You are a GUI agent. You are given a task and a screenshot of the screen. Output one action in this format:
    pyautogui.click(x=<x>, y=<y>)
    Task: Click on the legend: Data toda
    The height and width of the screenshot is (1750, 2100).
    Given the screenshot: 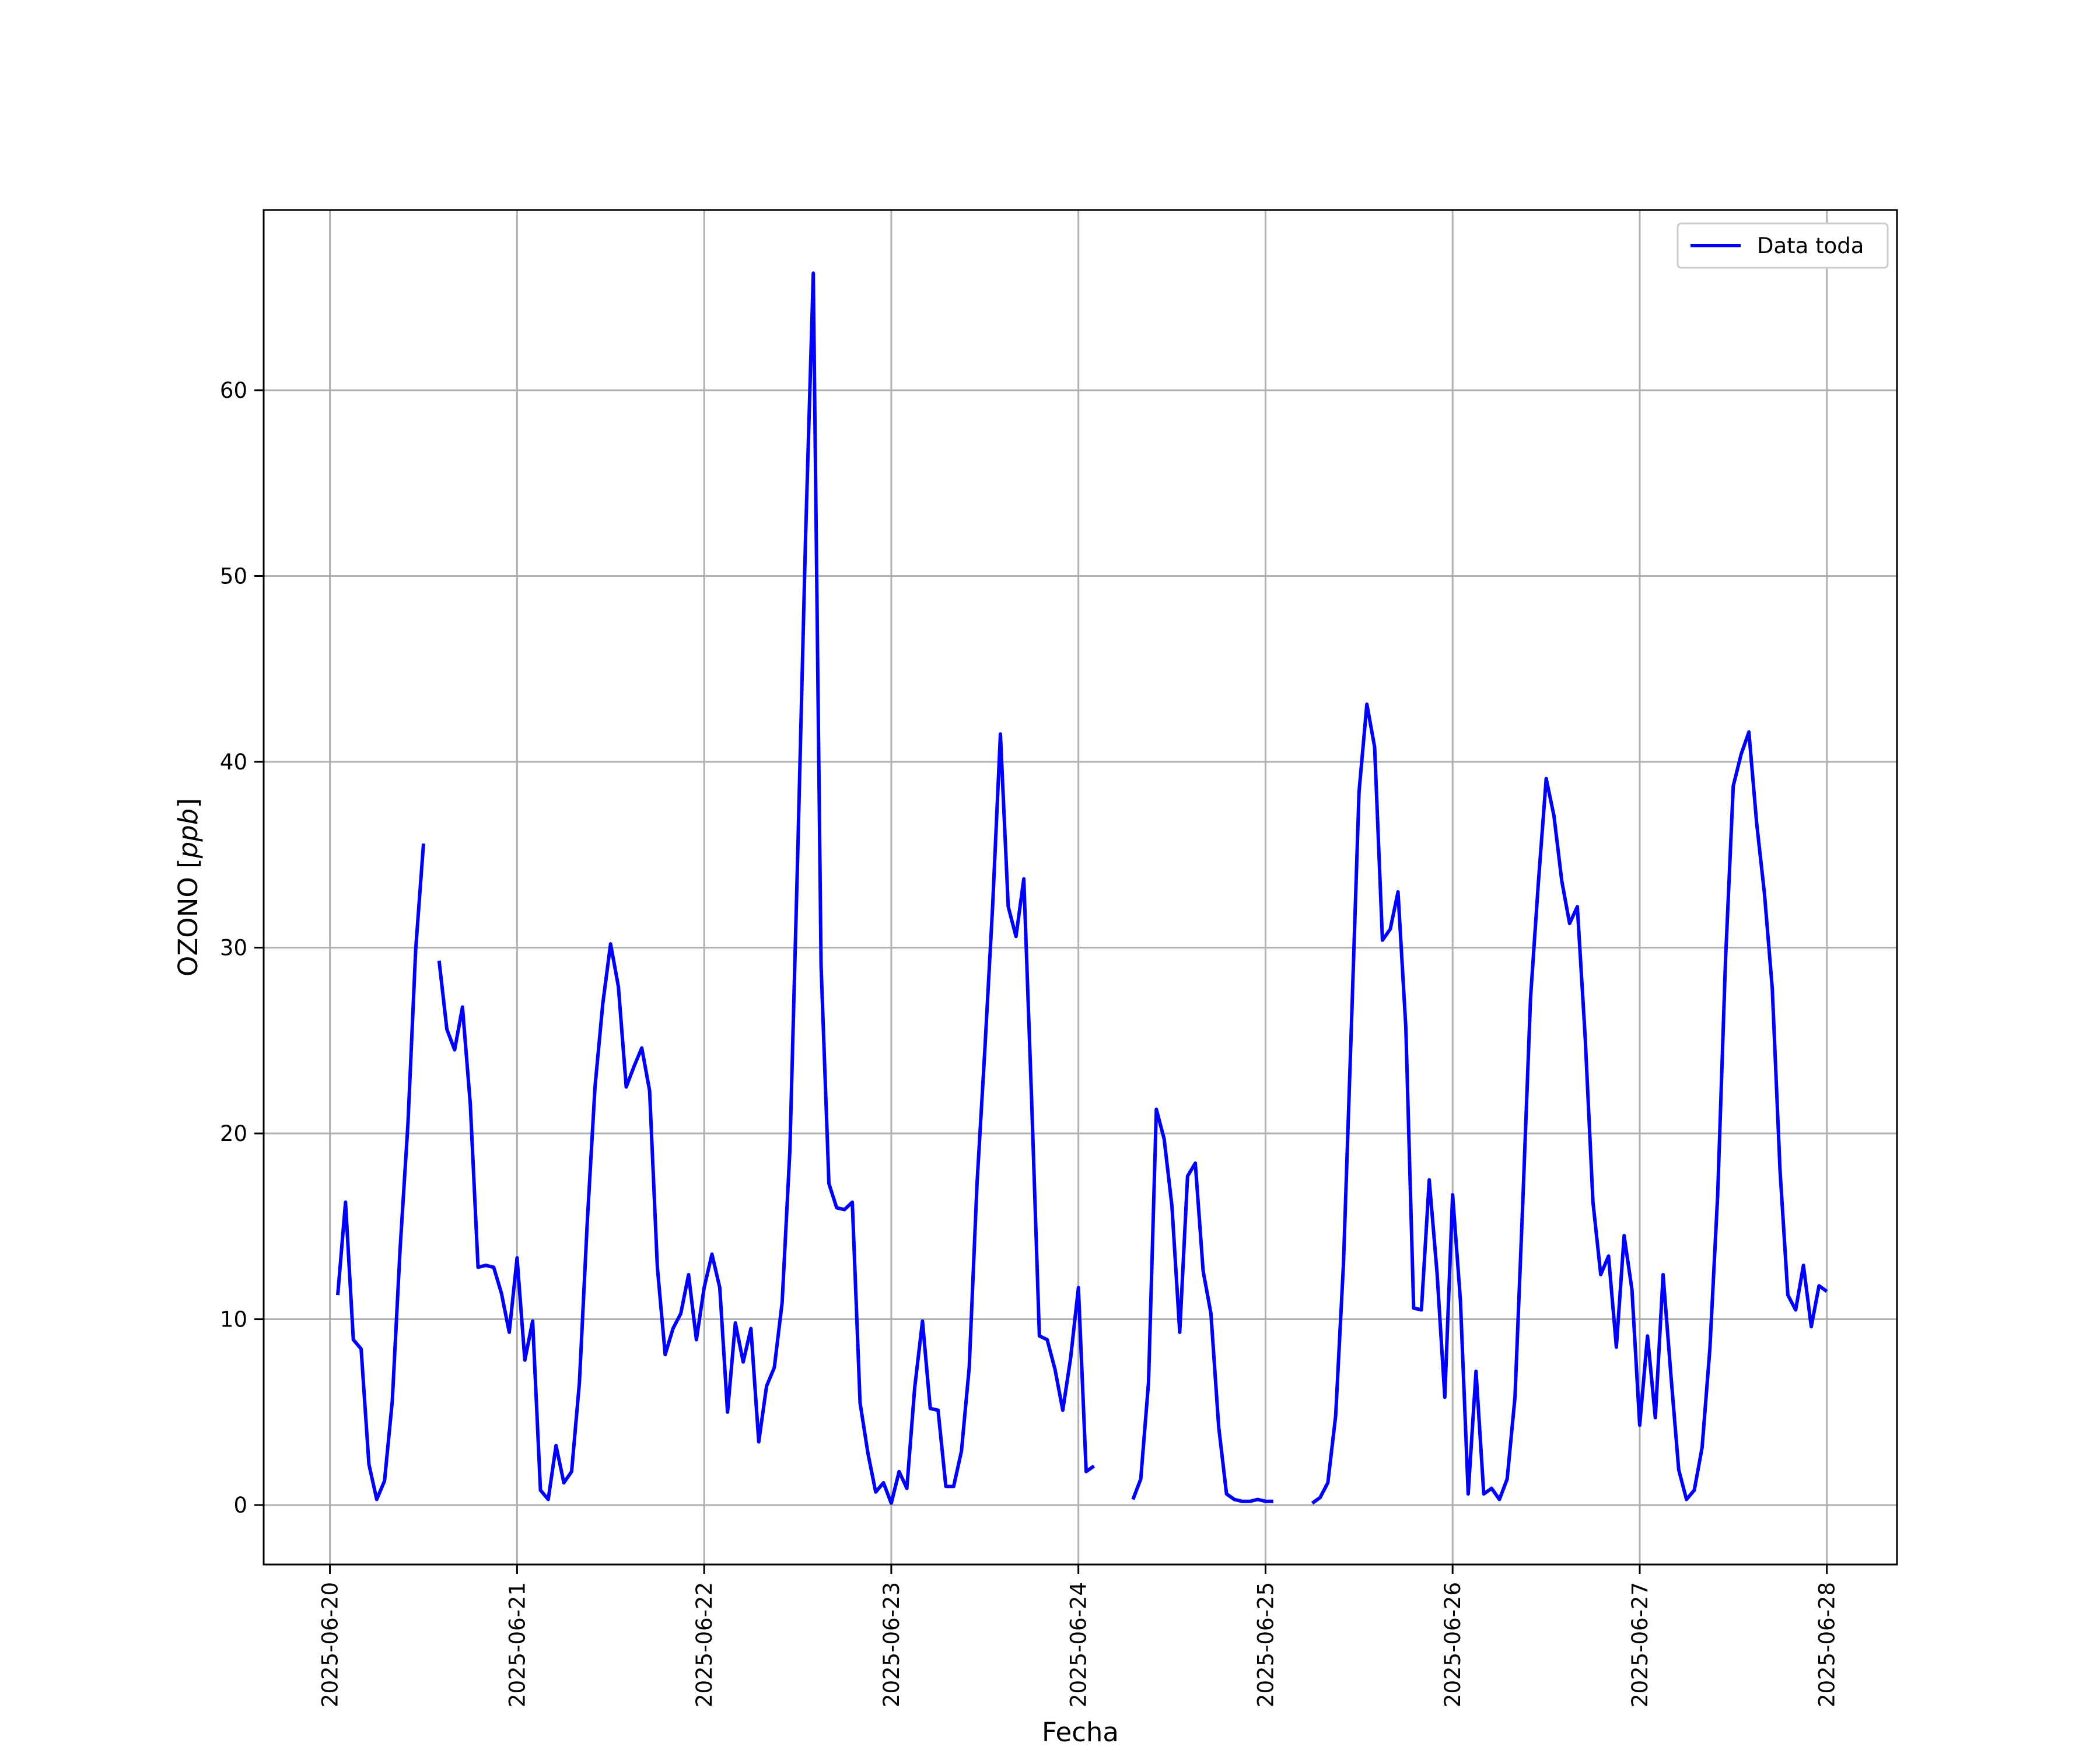 What is the action you would take?
    pyautogui.click(x=1782, y=245)
    